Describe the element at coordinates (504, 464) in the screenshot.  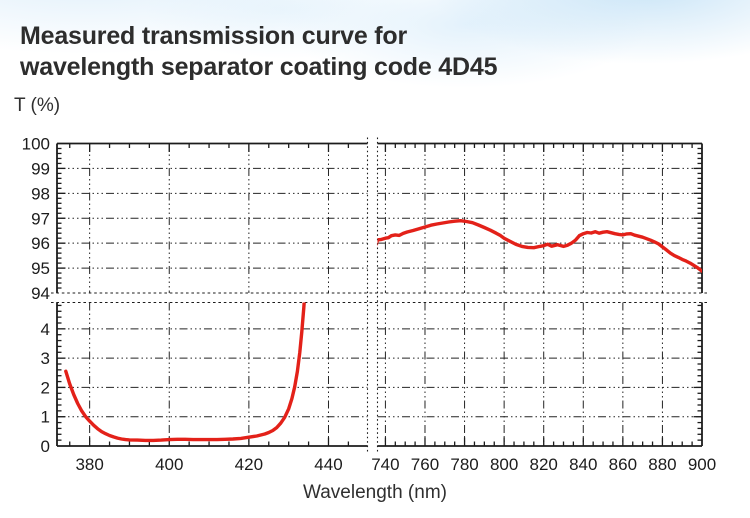
I see `svg-text: 800` at that location.